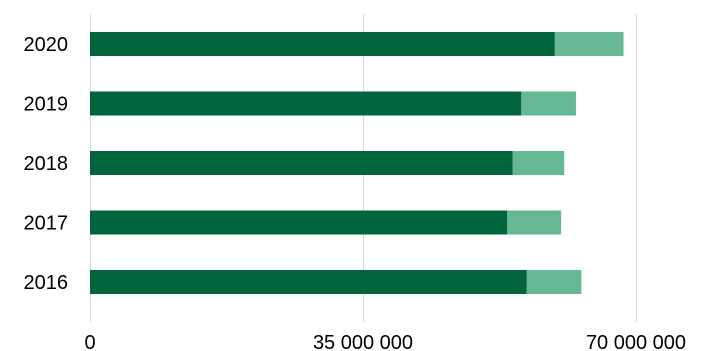  I want to click on category-label-2018: 2018, so click(46, 164).